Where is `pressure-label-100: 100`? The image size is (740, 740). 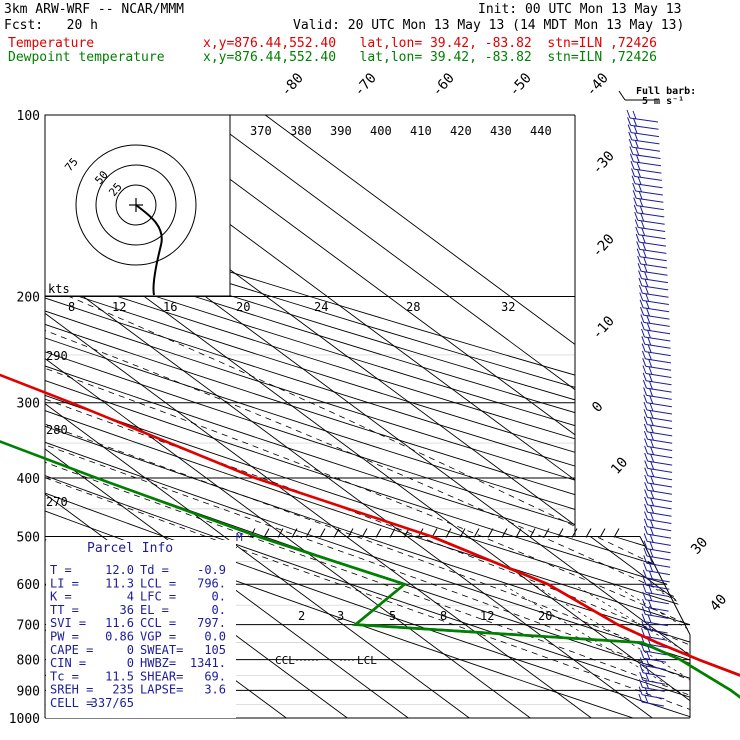 pressure-label-100: 100 is located at coordinates (28, 116).